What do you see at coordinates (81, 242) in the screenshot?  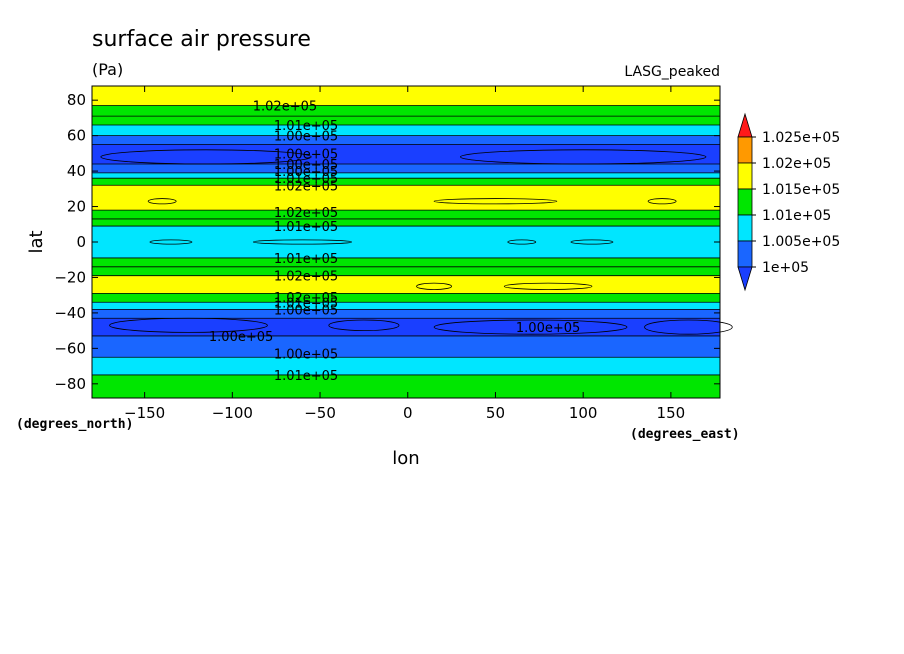 I see `y-tick-label: 0` at bounding box center [81, 242].